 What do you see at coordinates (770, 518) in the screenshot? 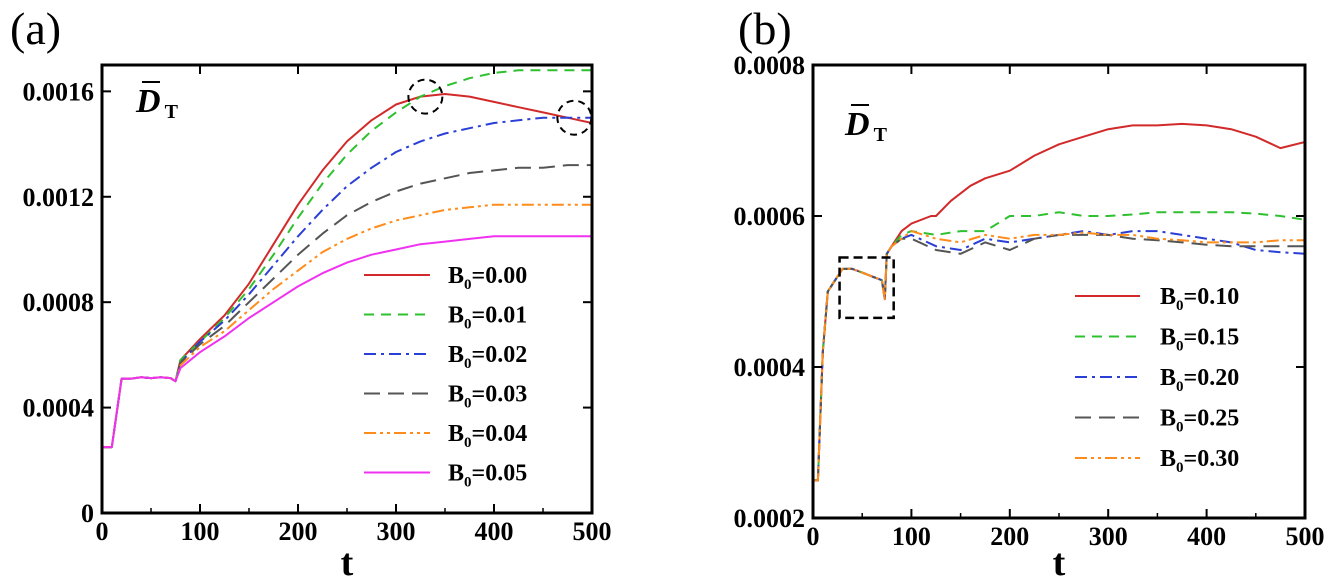
I see `y-tick-label: 0.0002` at bounding box center [770, 518].